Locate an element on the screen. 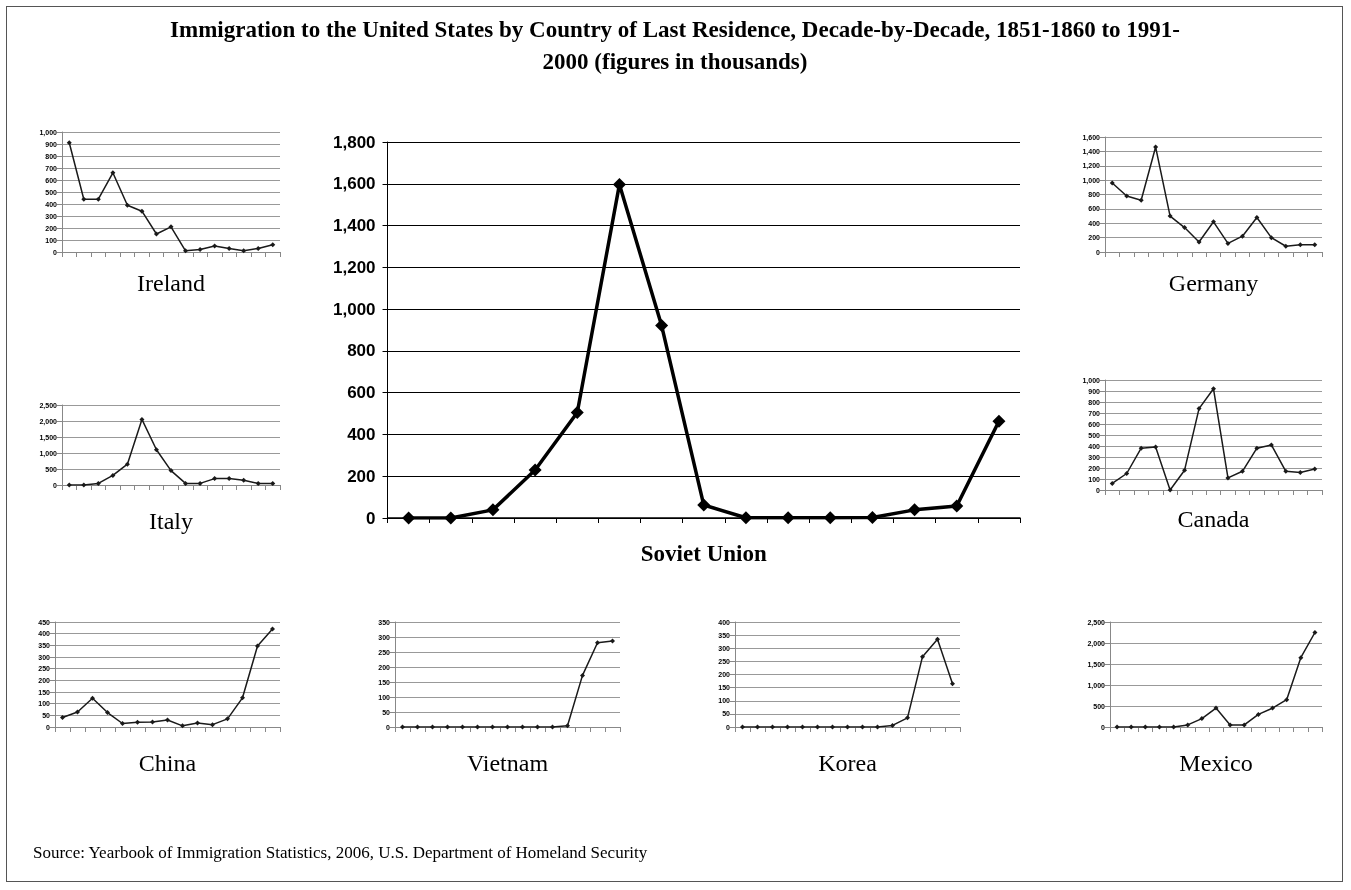  x-axis-title: Vietnam is located at coordinates (507, 763).